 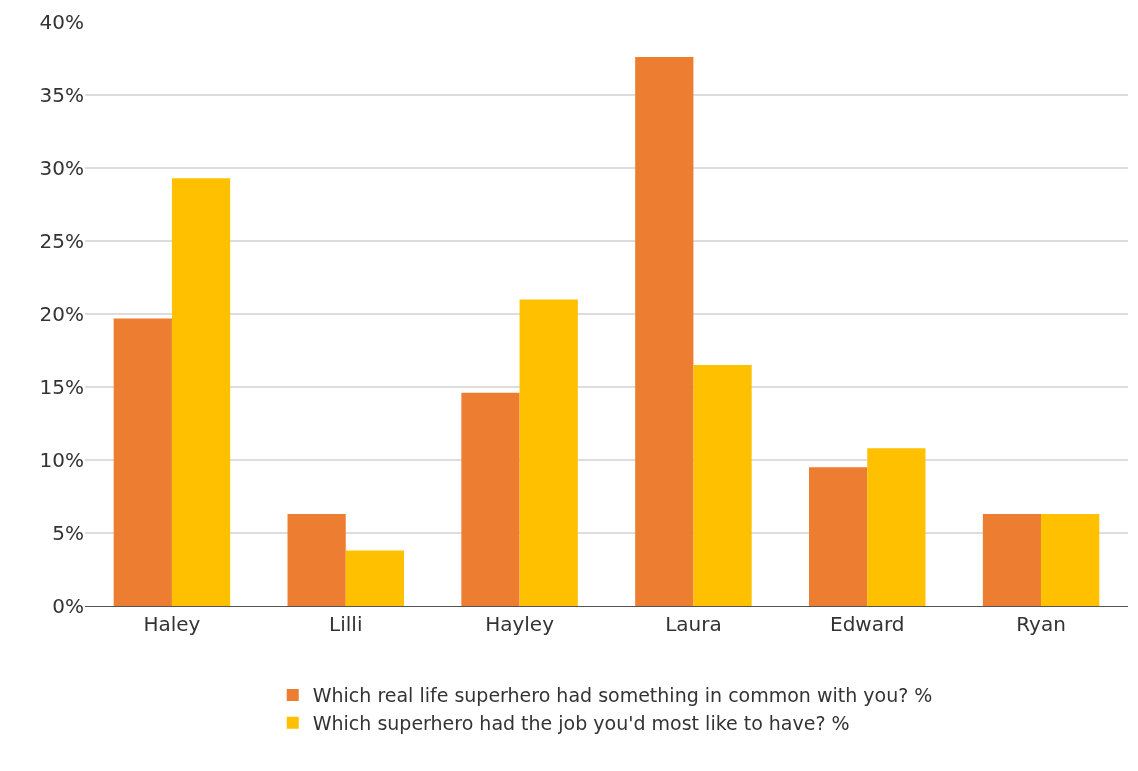 What do you see at coordinates (1041, 624) in the screenshot?
I see `x-tick-label: Ryan` at bounding box center [1041, 624].